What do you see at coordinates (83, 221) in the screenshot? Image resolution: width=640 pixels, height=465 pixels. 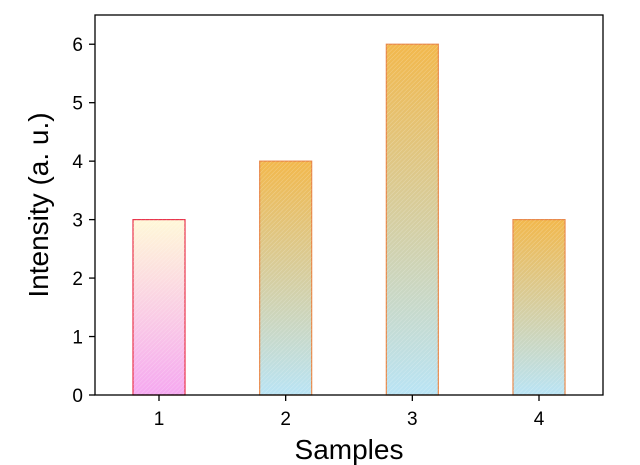 I see `y-axis: 0 1 2 3 4 5 6` at bounding box center [83, 221].